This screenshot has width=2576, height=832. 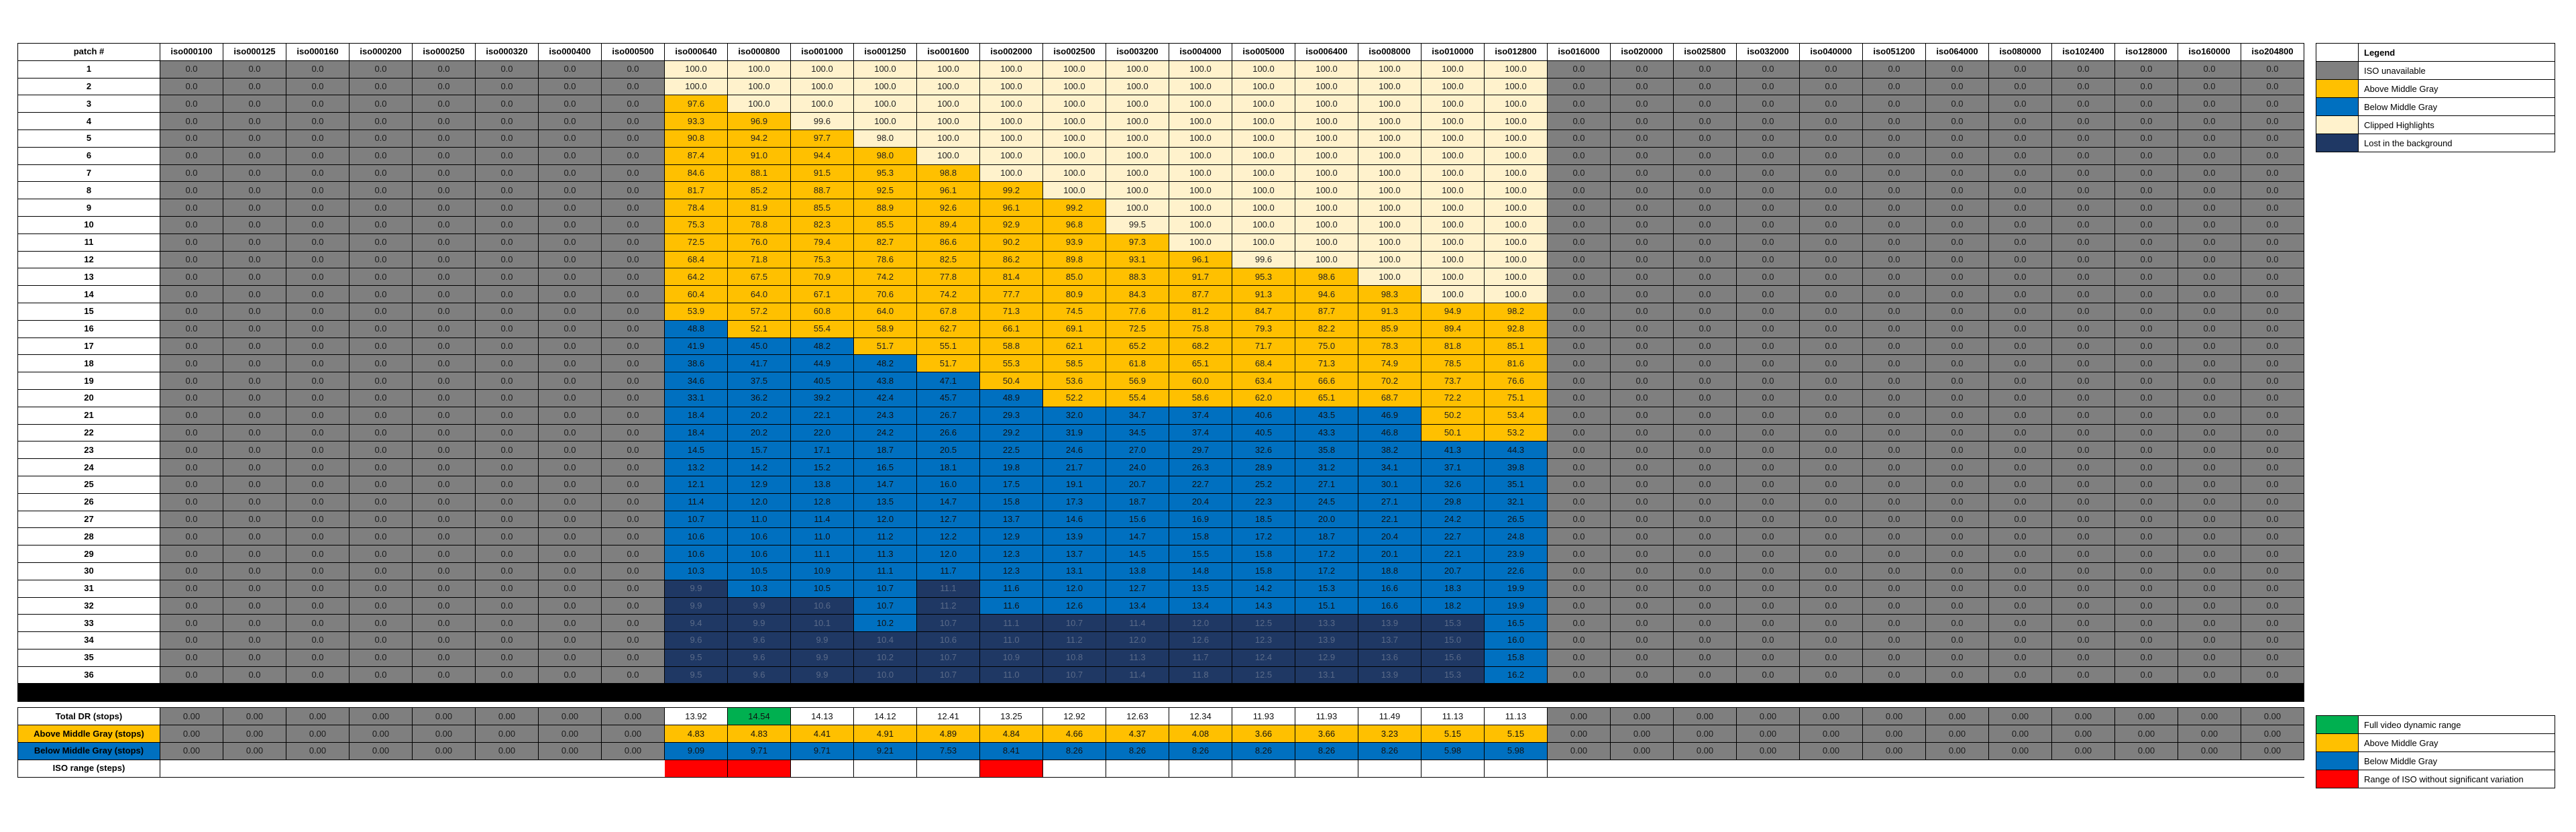 I want to click on patch-value-cell: 12.1, so click(x=696, y=485).